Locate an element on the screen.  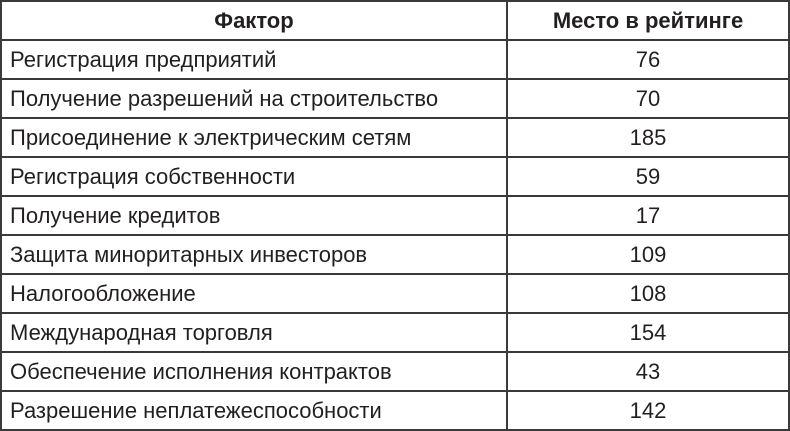
table-row: Международная торговля 154 is located at coordinates (395, 332).